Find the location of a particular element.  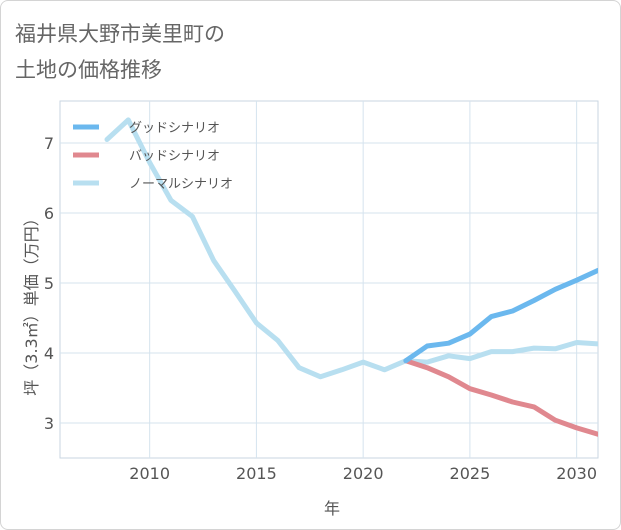

legend-label: バッドシナリオ is located at coordinates (174, 156).